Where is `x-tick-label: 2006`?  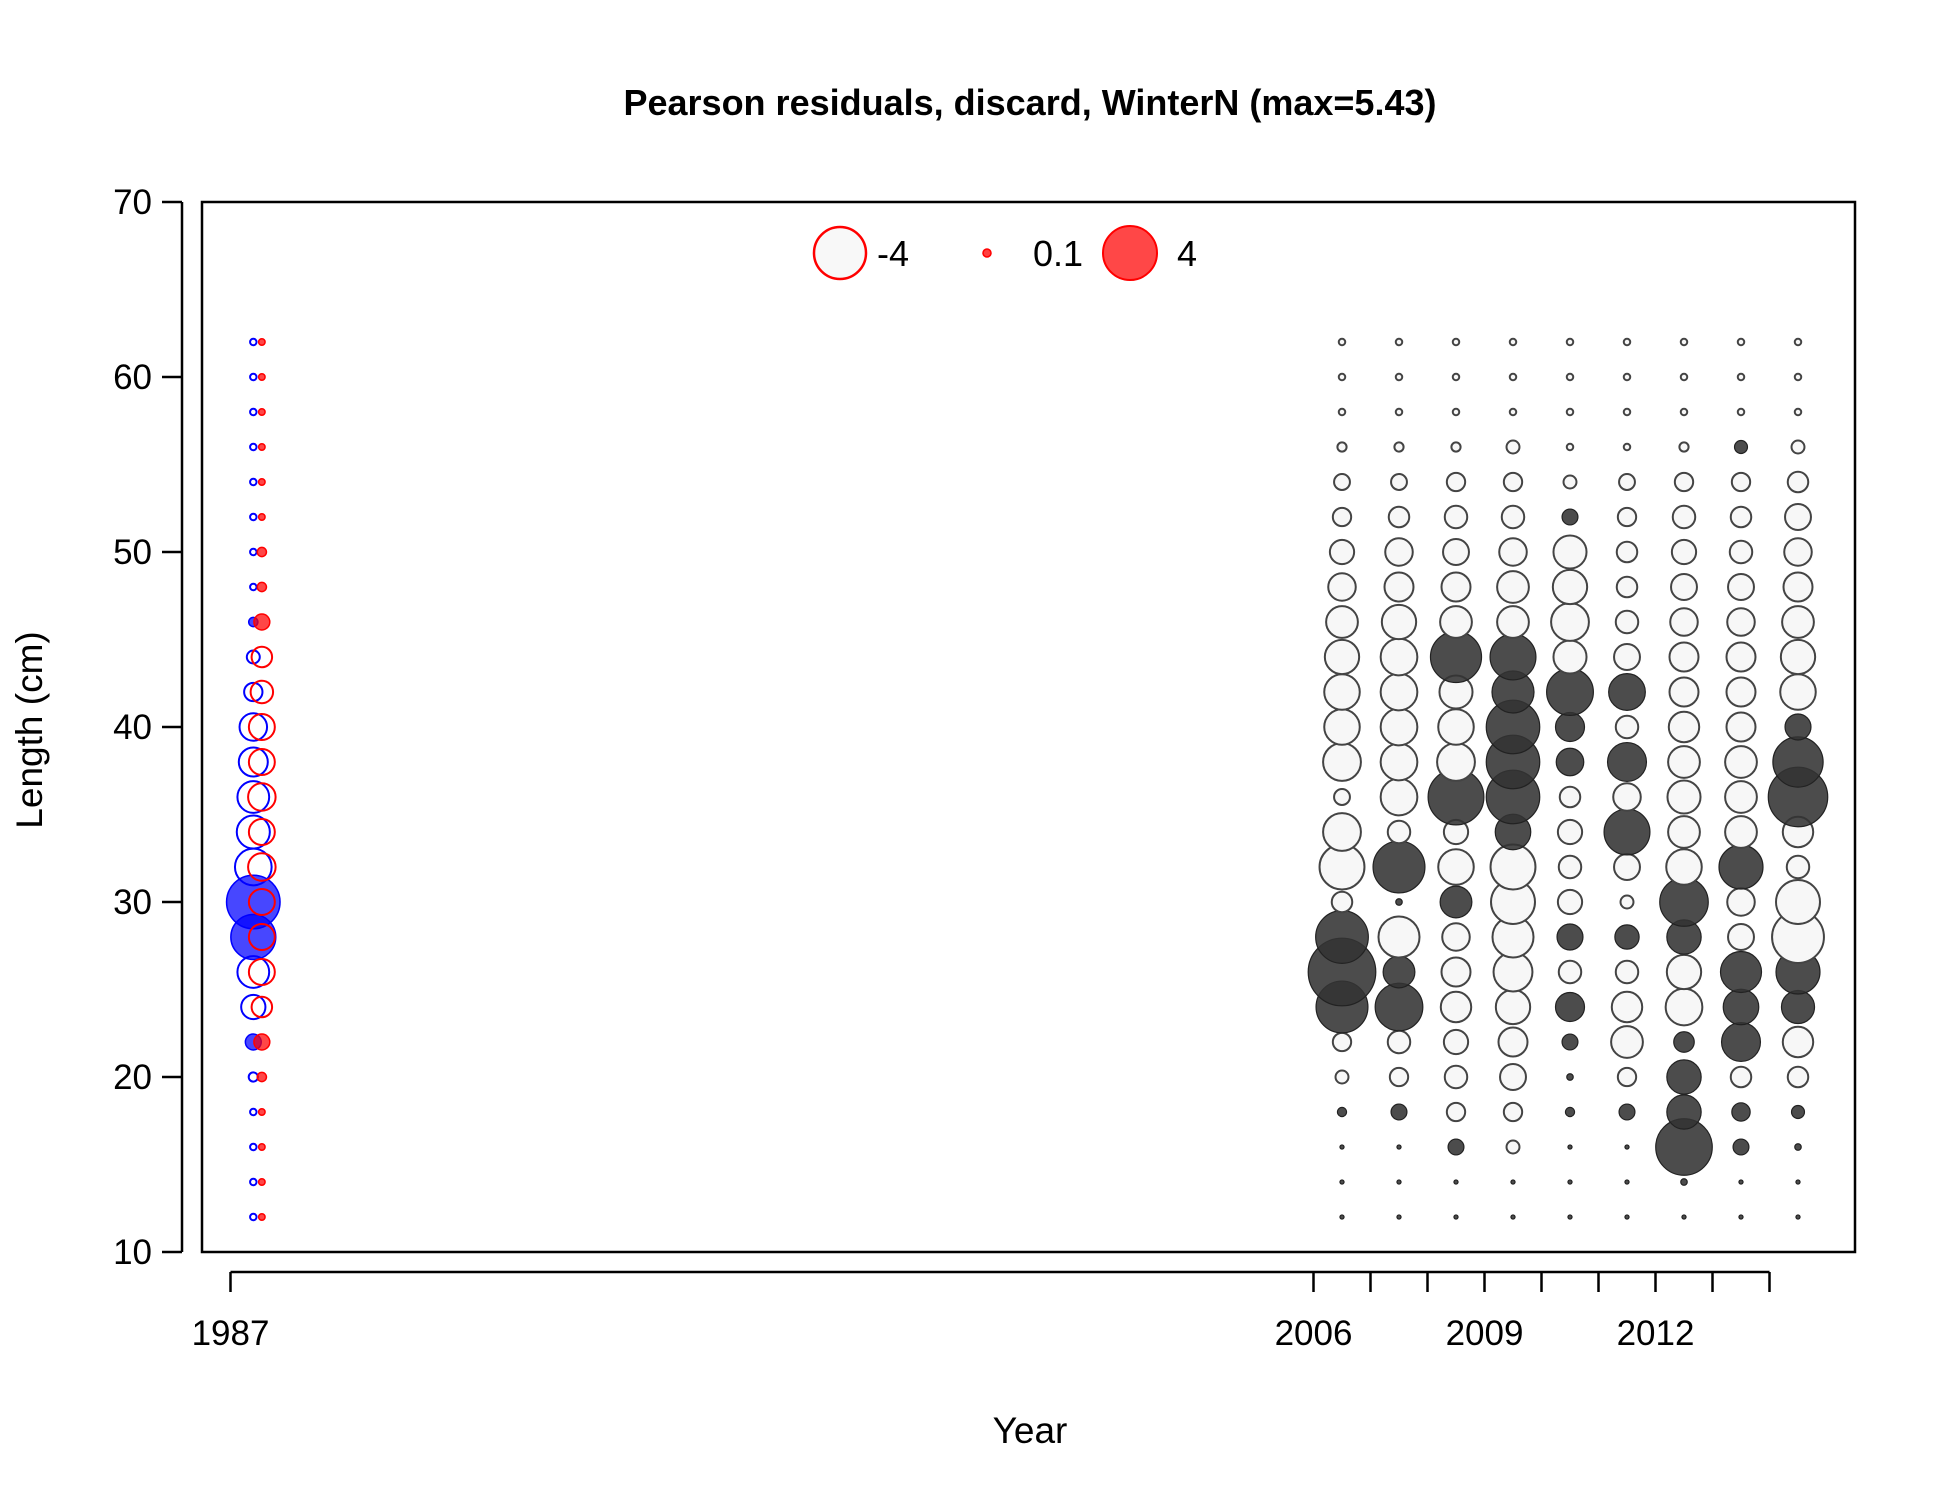
x-tick-label: 2006 is located at coordinates (1314, 1333).